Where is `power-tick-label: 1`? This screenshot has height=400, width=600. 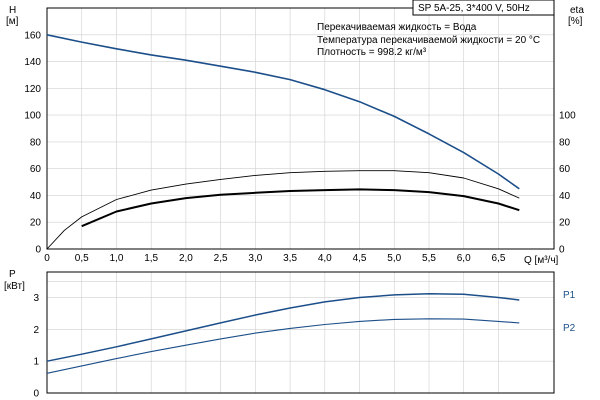 power-tick-label: 1 is located at coordinates (36, 362).